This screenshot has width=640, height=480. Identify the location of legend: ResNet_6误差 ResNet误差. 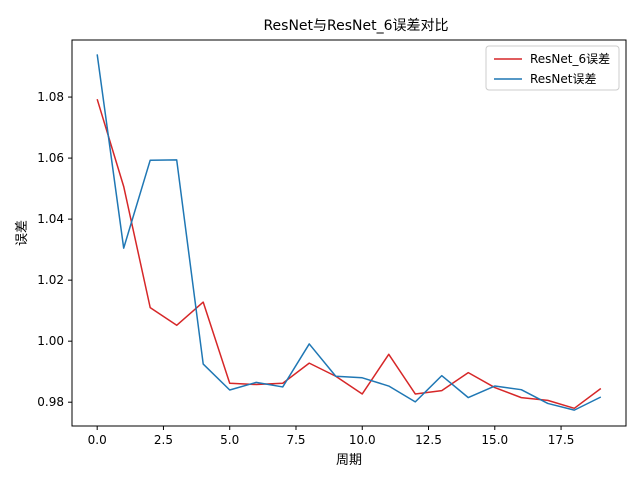
(552, 68).